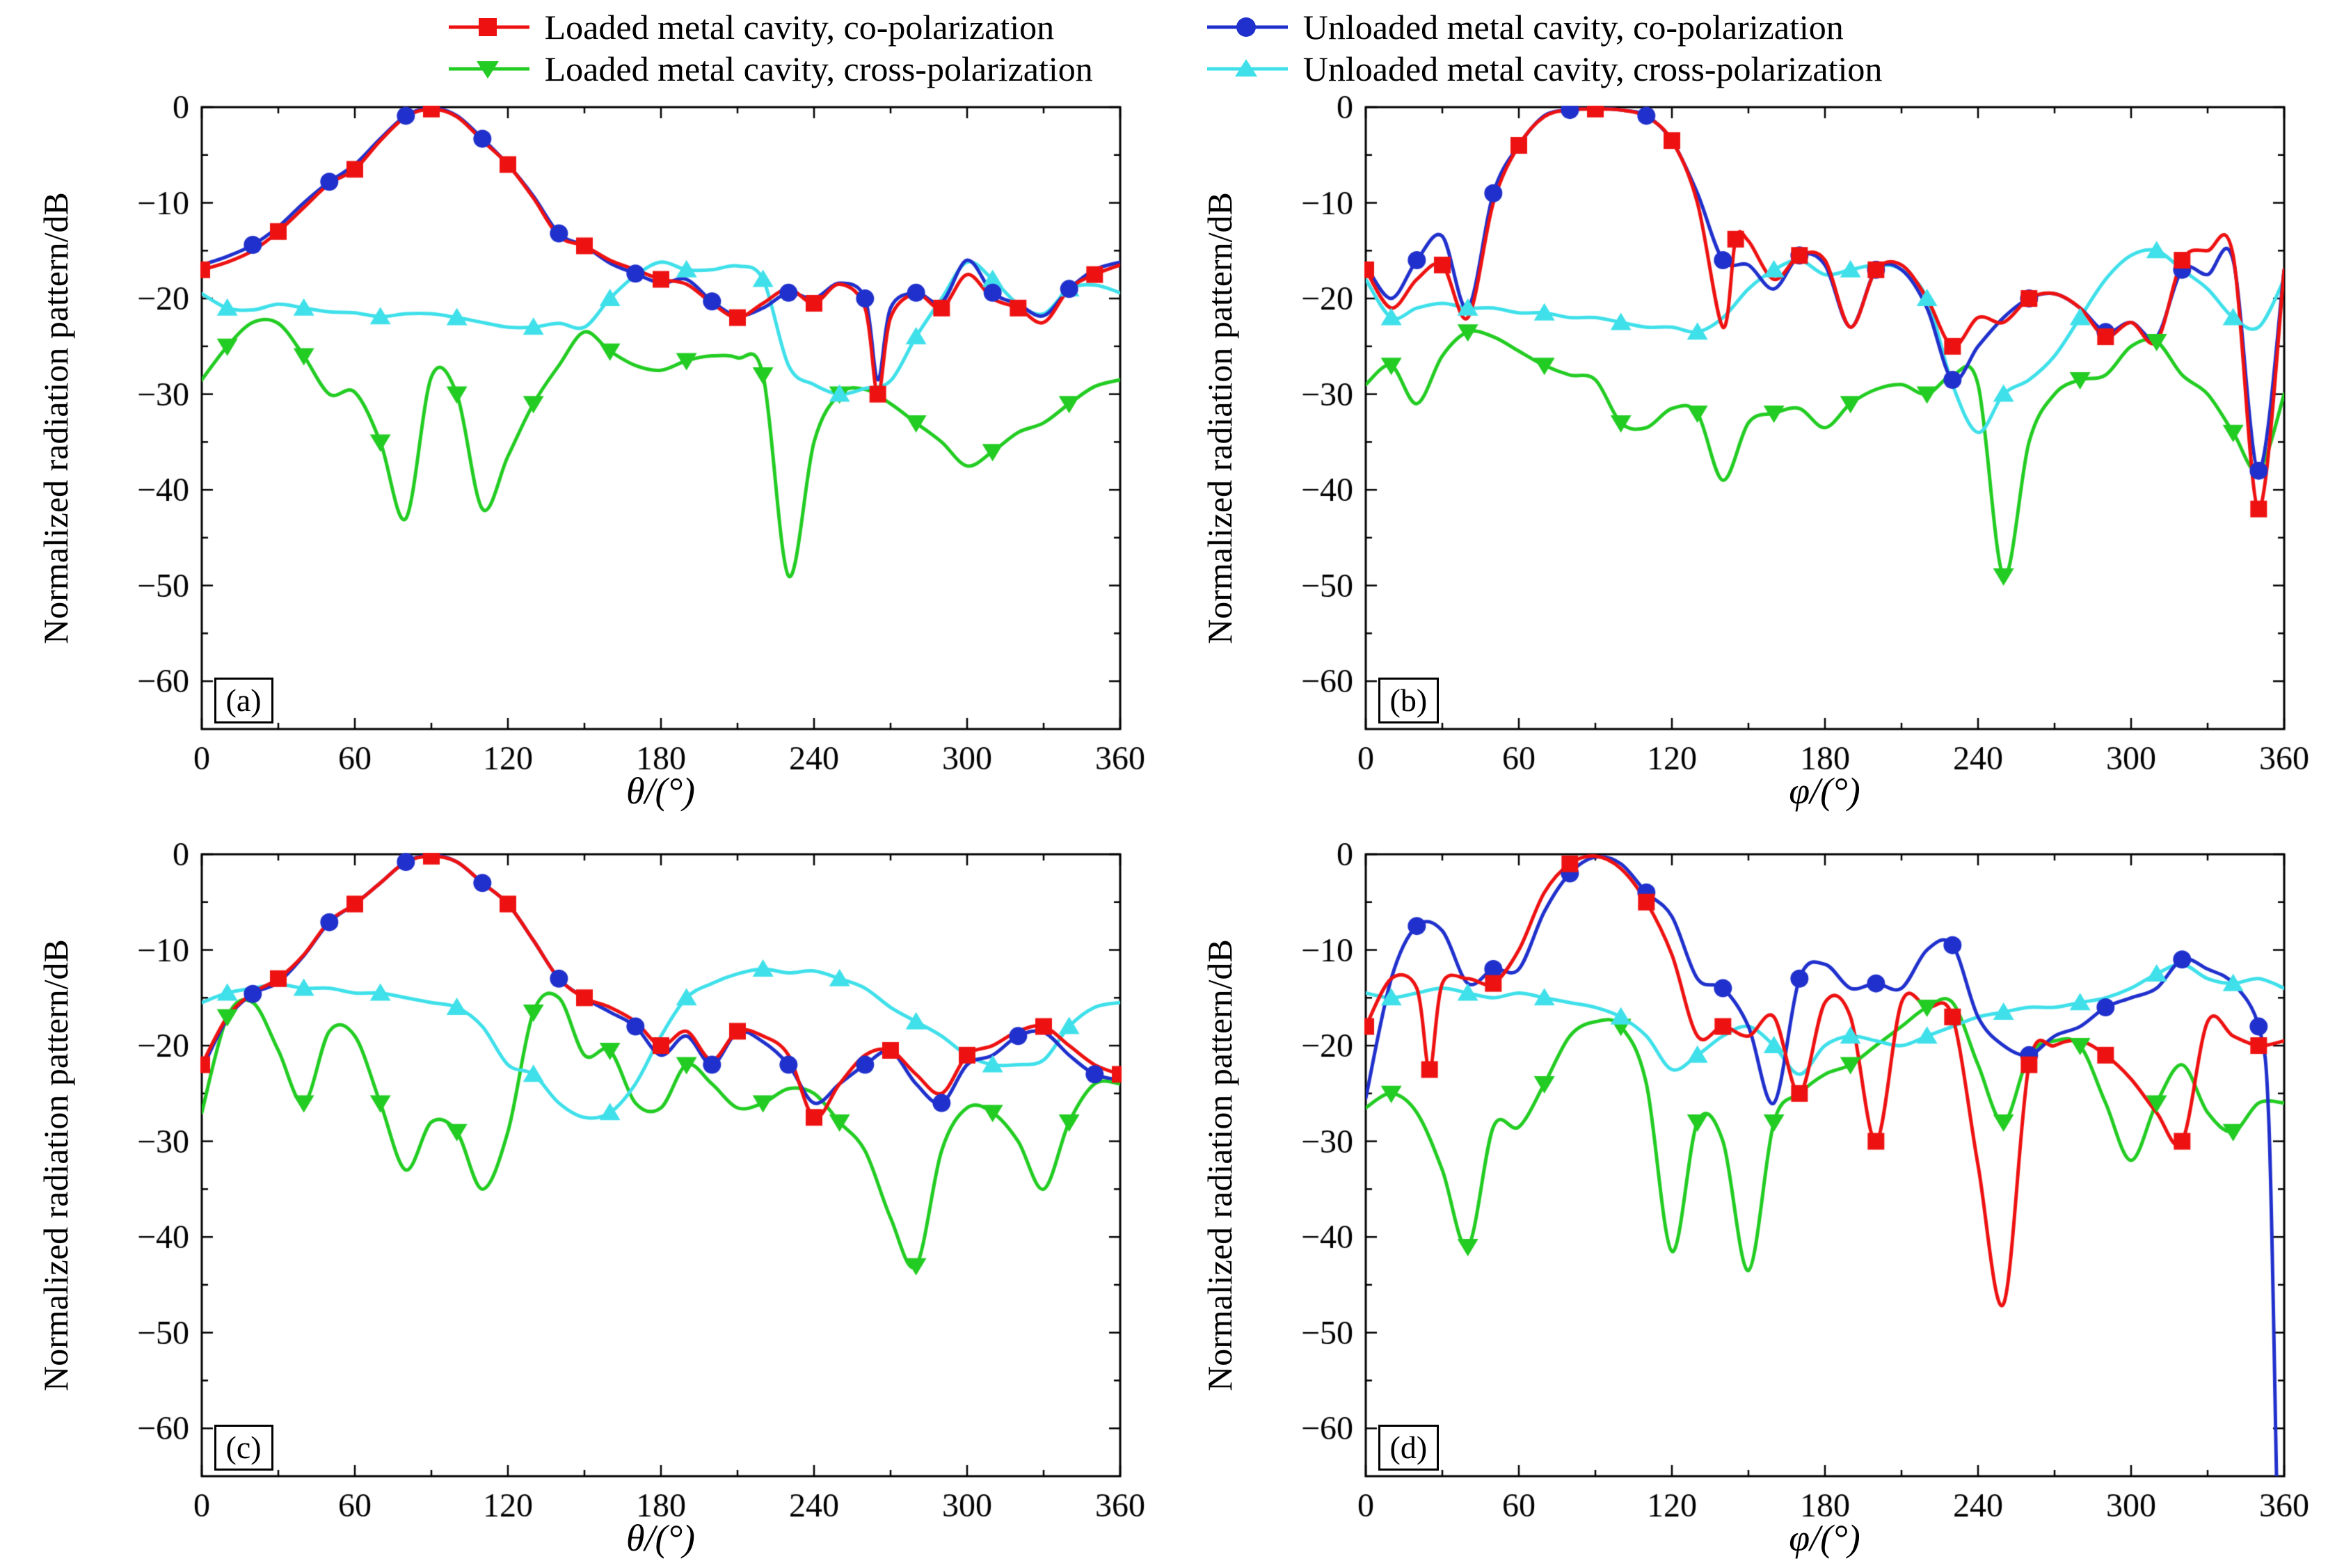 The height and width of the screenshot is (1568, 2328). Describe the element at coordinates (243, 700) in the screenshot. I see `panel-label: (a)` at that location.